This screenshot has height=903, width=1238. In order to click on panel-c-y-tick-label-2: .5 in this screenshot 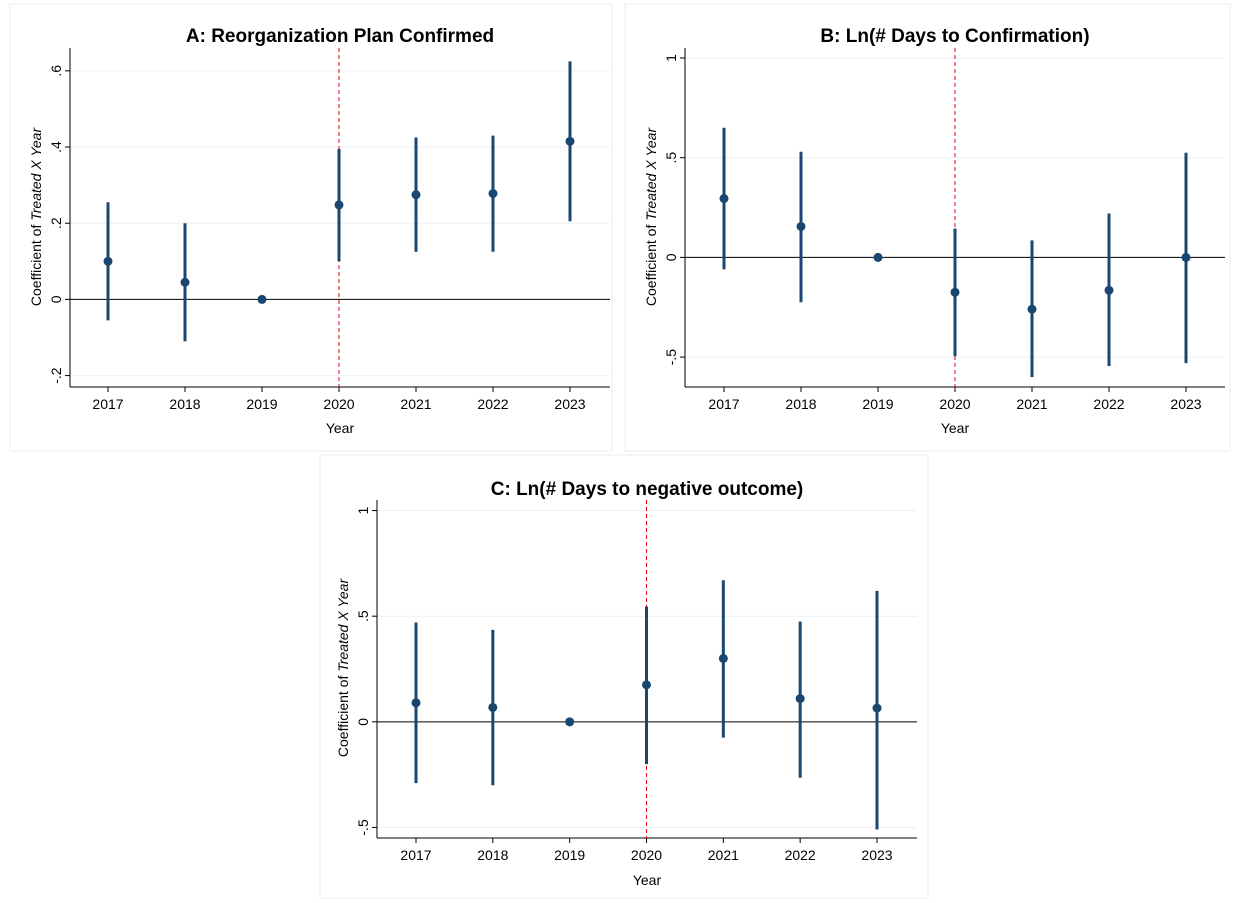, I will do `click(363, 616)`.